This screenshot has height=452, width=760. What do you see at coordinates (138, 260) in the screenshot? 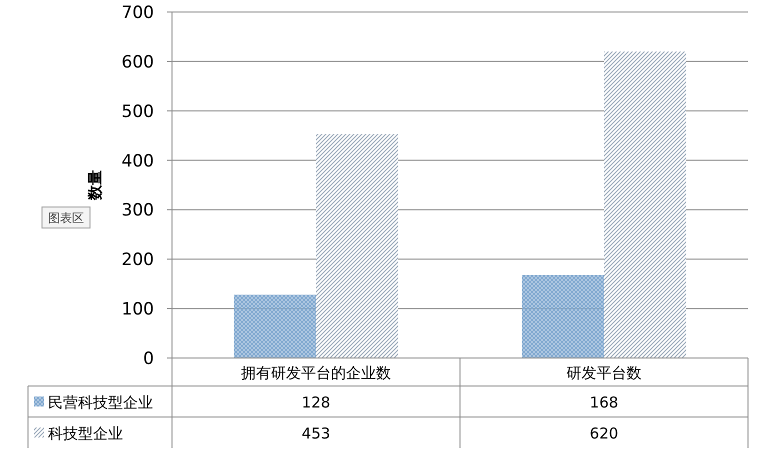
I see `y-tick-label: 200` at bounding box center [138, 260].